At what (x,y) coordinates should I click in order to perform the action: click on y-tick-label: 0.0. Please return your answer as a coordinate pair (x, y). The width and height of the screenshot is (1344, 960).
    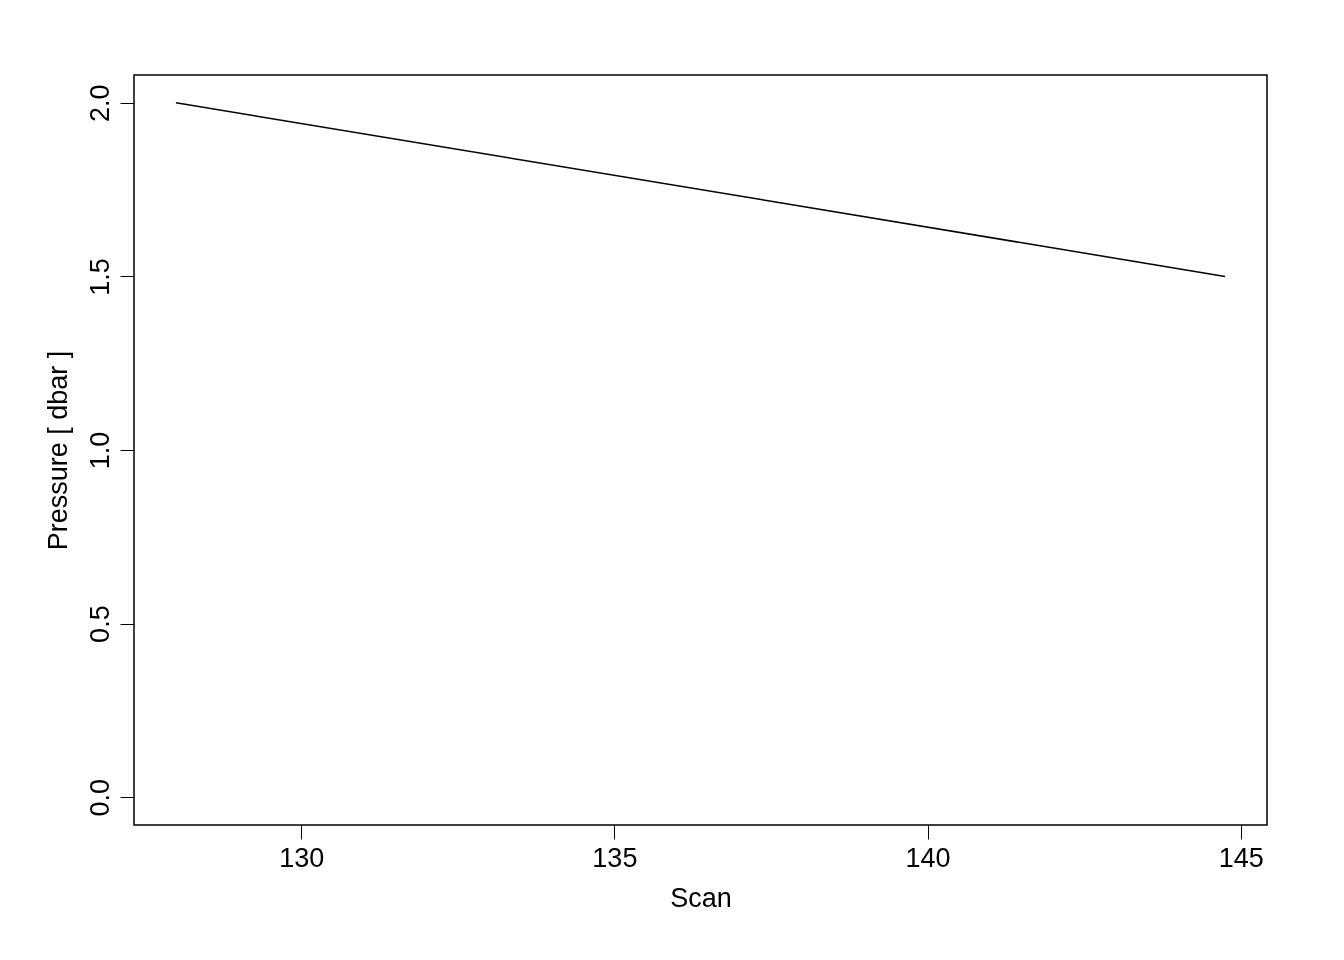
    Looking at the image, I should click on (99, 797).